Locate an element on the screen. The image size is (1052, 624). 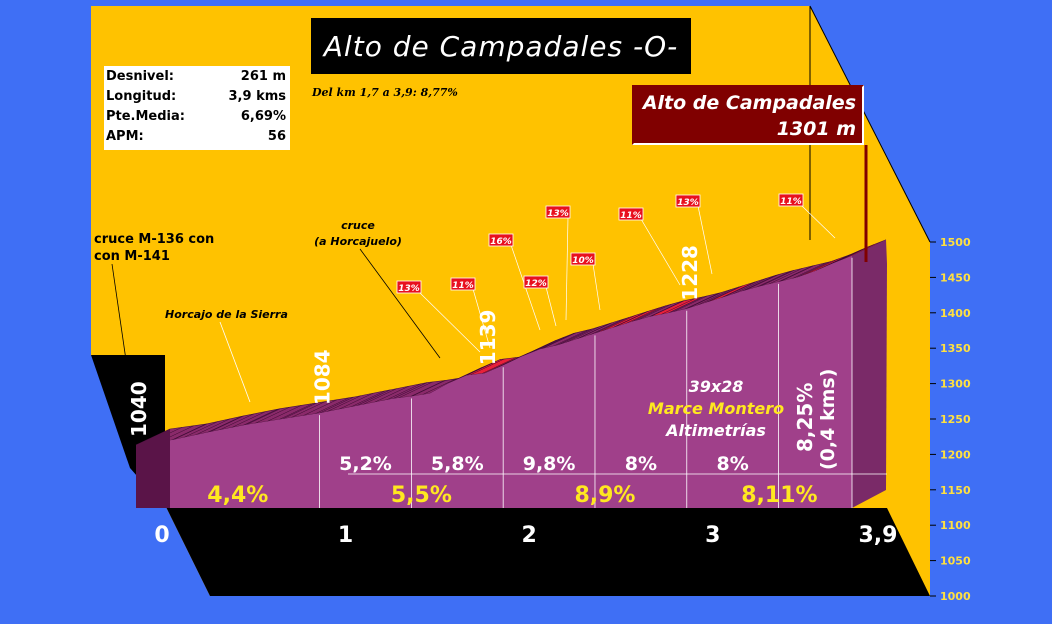
ramp-label: 16% is located at coordinates (501, 242).